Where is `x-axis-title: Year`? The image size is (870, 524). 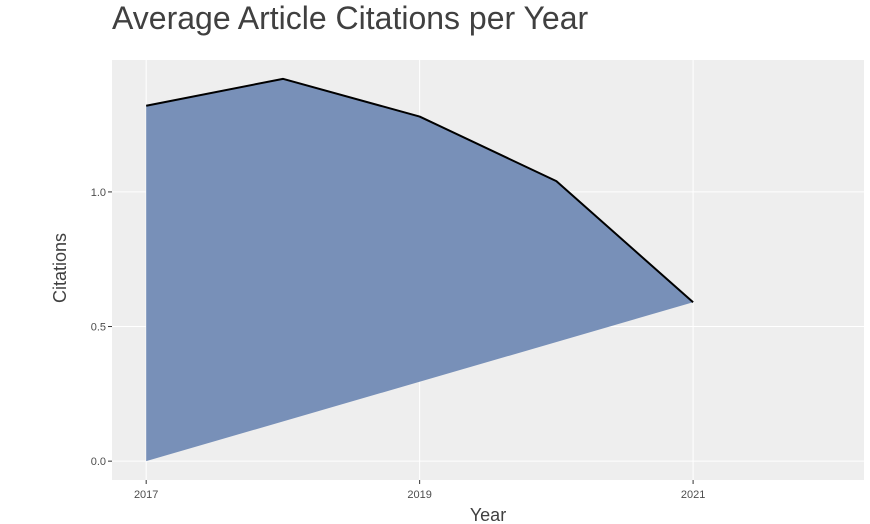 x-axis-title: Year is located at coordinates (488, 514).